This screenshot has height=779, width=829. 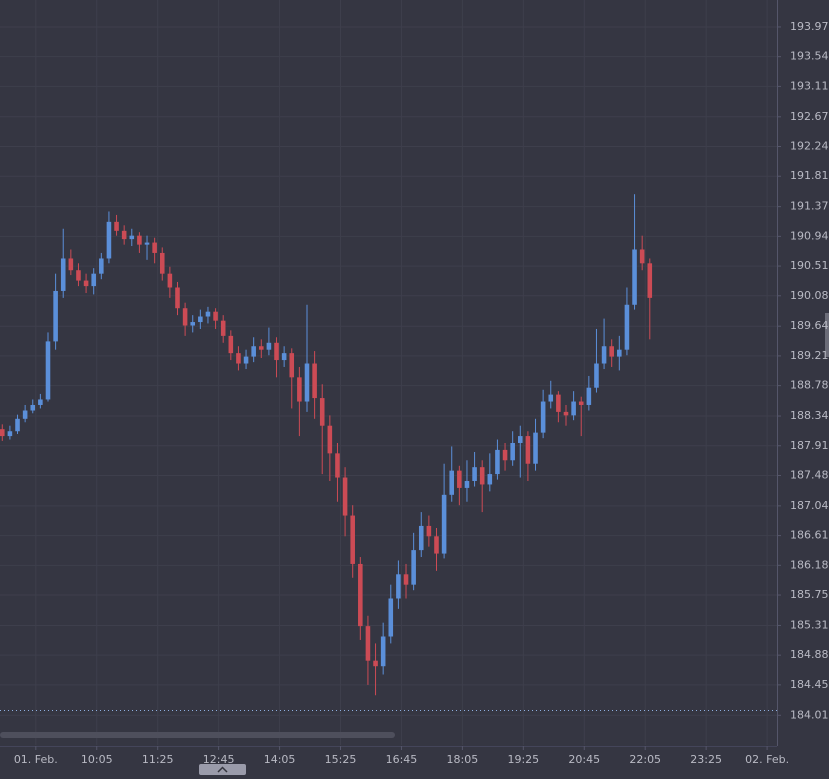 I want to click on x-tick-label: 20:45, so click(x=584, y=759).